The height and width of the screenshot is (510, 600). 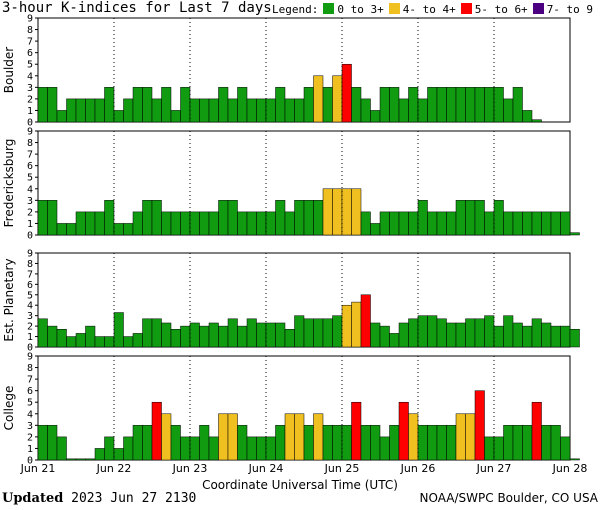 What do you see at coordinates (30, 316) in the screenshot?
I see `y-tick-label: 3` at bounding box center [30, 316].